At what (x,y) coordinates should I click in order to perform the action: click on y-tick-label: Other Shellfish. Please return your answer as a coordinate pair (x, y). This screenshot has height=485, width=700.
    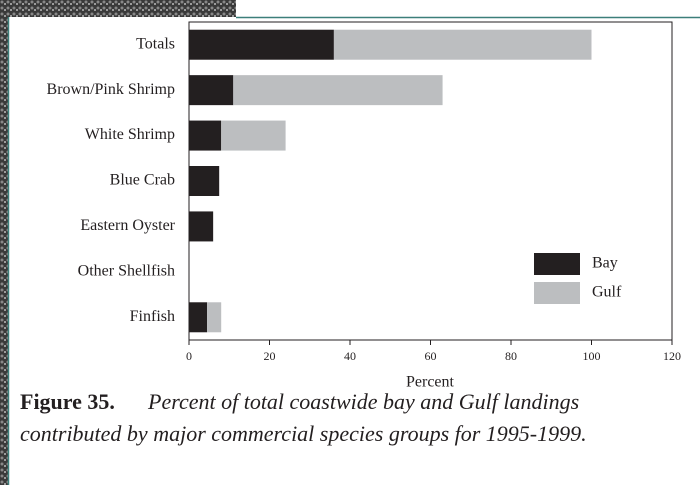
    Looking at the image, I should click on (126, 271).